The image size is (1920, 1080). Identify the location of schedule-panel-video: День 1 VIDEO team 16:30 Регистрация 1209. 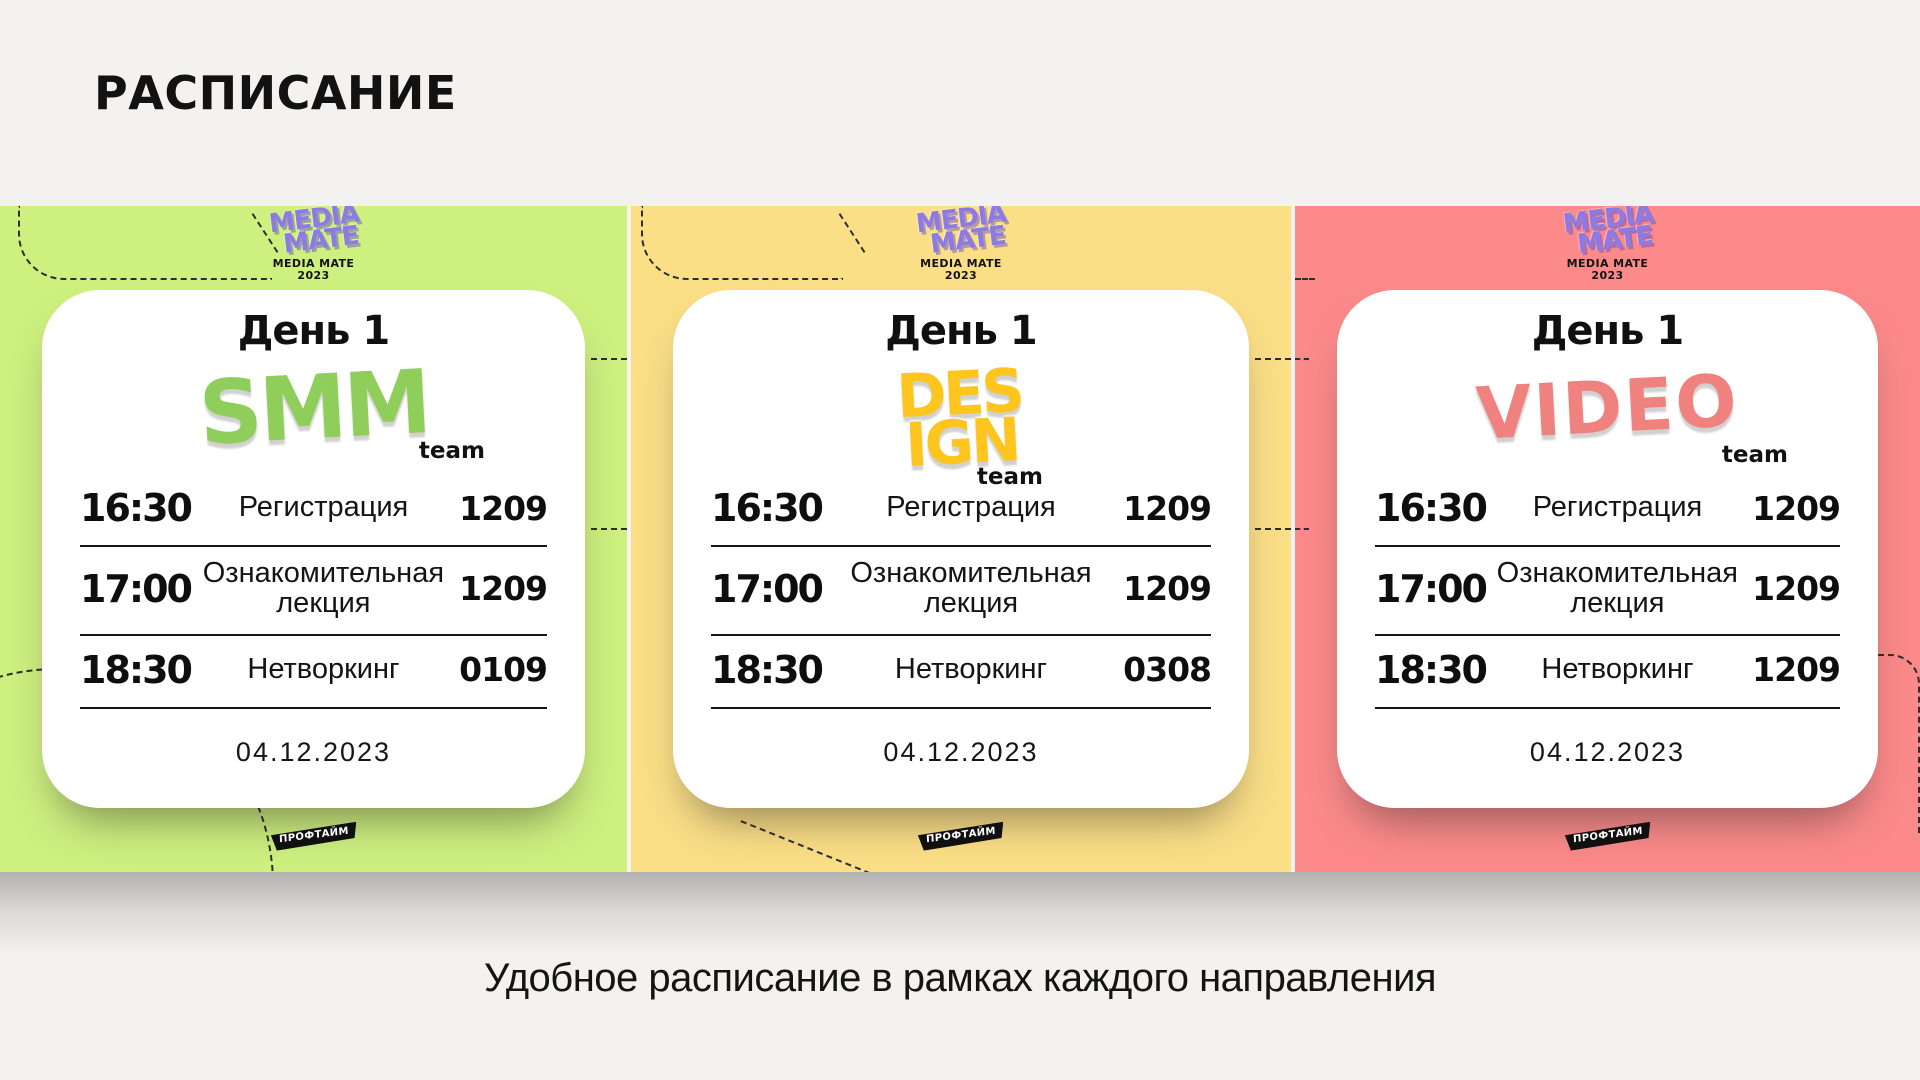
(1607, 549).